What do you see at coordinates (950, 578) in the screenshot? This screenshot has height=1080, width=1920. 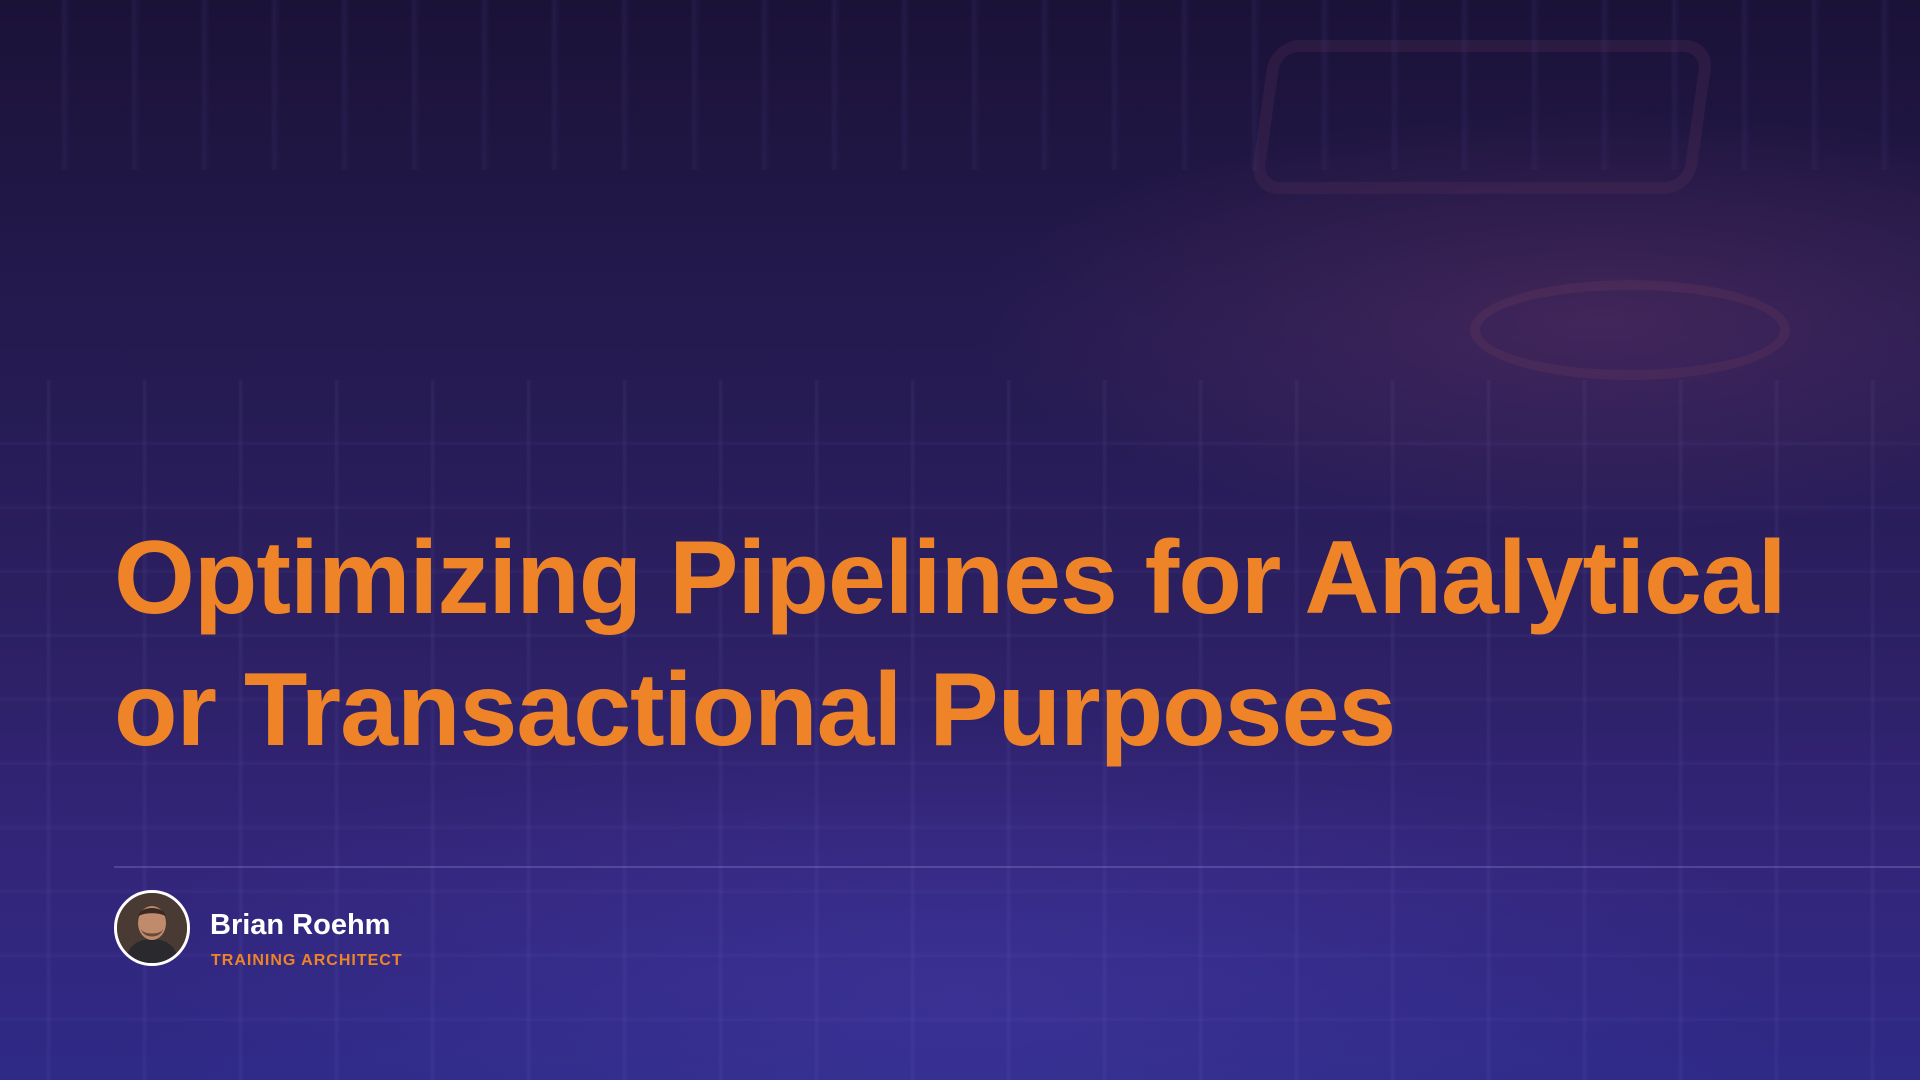 I see `slide-title-line-1: Optimizing Pipelines for Analytical` at bounding box center [950, 578].